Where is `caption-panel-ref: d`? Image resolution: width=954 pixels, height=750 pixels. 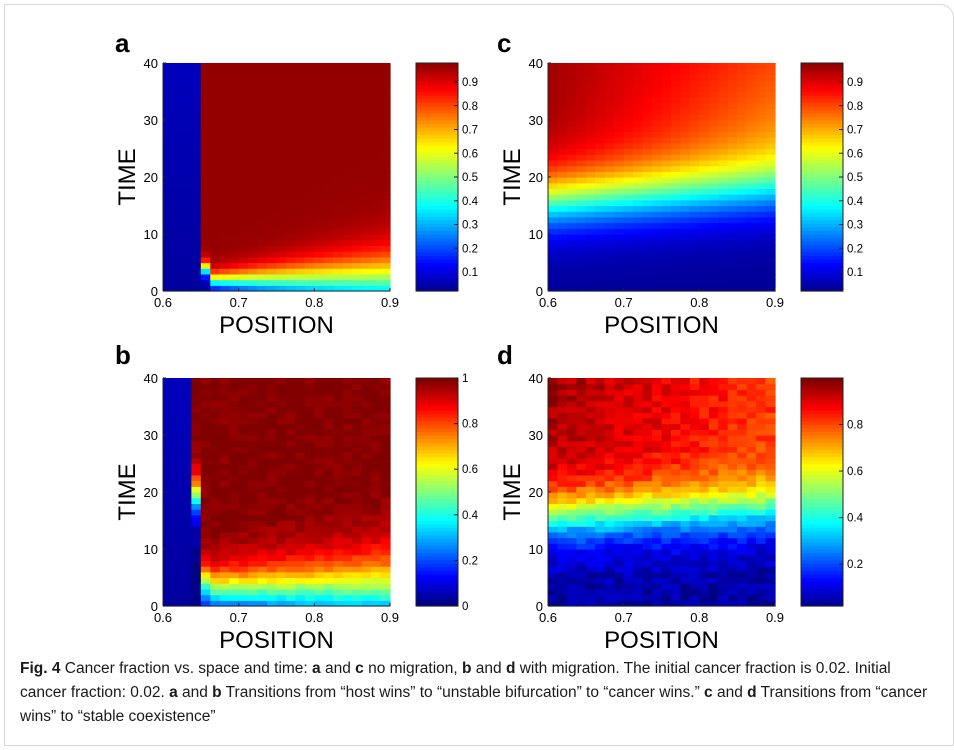 caption-panel-ref: d is located at coordinates (752, 692).